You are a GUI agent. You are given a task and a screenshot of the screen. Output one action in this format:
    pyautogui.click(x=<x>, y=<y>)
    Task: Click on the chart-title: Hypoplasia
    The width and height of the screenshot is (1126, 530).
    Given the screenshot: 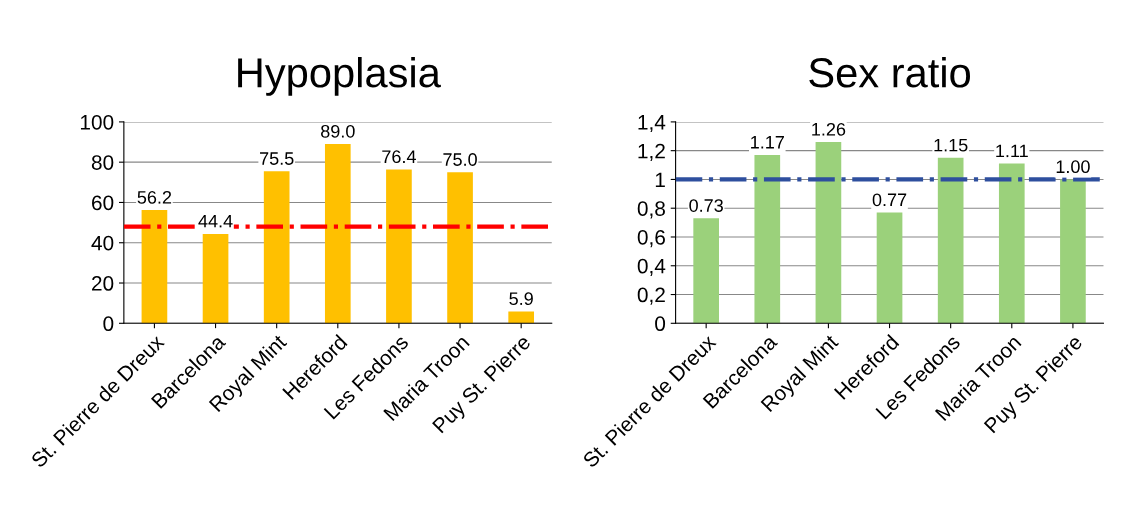 What is the action you would take?
    pyautogui.click(x=339, y=76)
    